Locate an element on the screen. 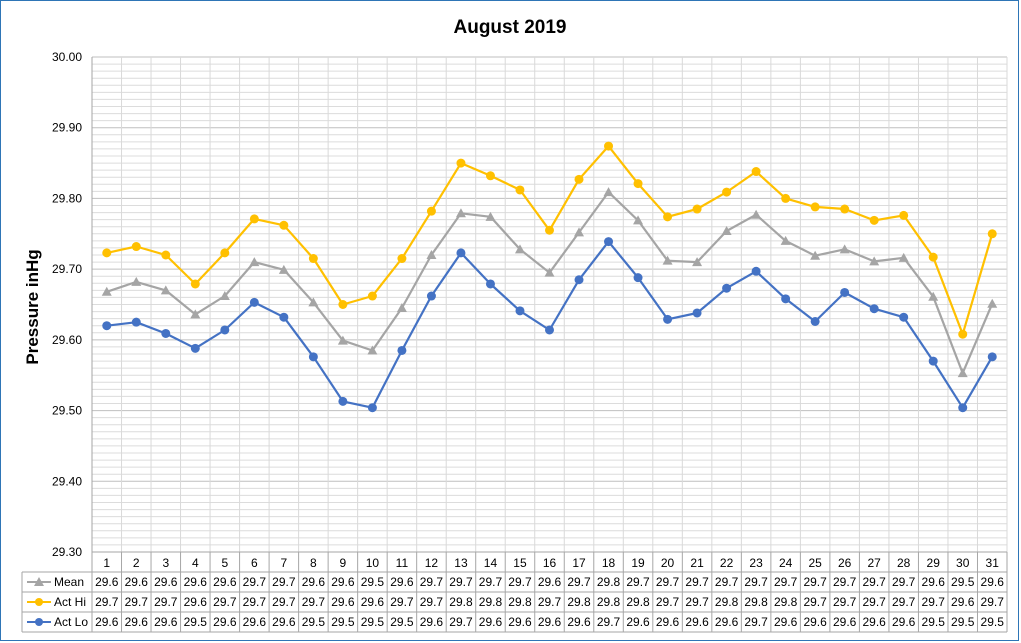 The width and height of the screenshot is (1021, 643). category-label: 21 is located at coordinates (697, 563).